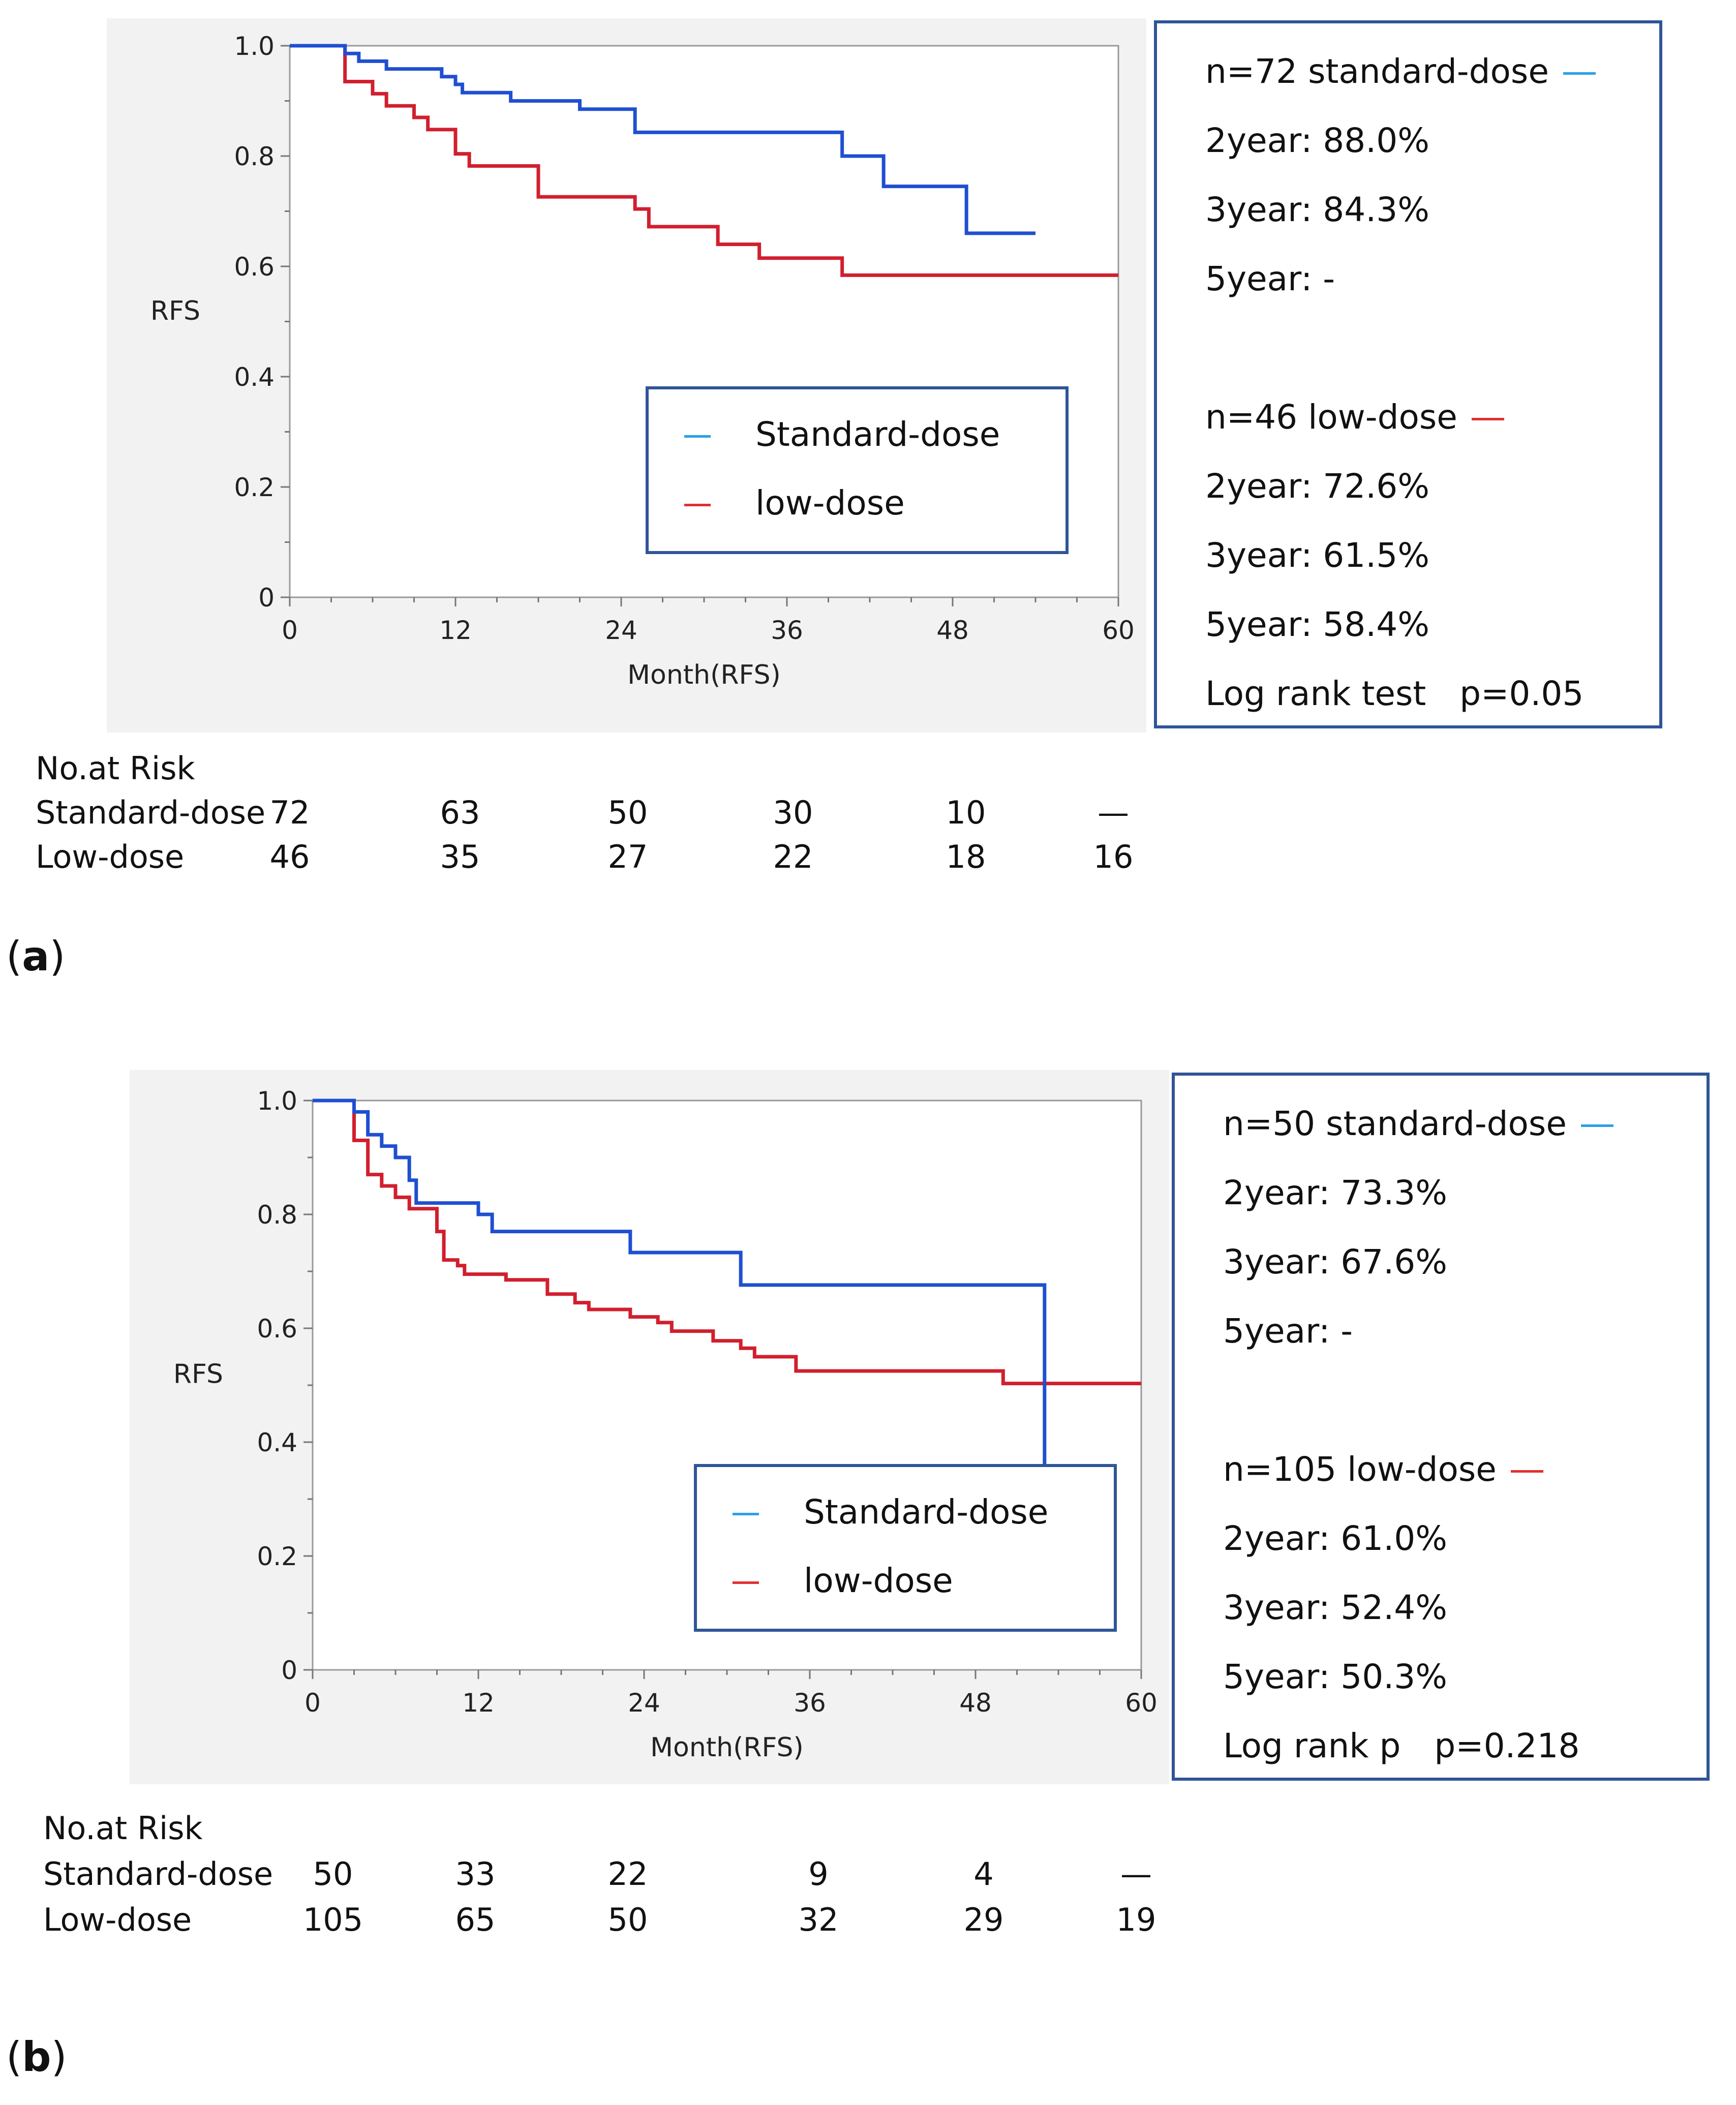  Describe the element at coordinates (966, 856) in the screenshot. I see `at-risk-low-4: 18` at that location.